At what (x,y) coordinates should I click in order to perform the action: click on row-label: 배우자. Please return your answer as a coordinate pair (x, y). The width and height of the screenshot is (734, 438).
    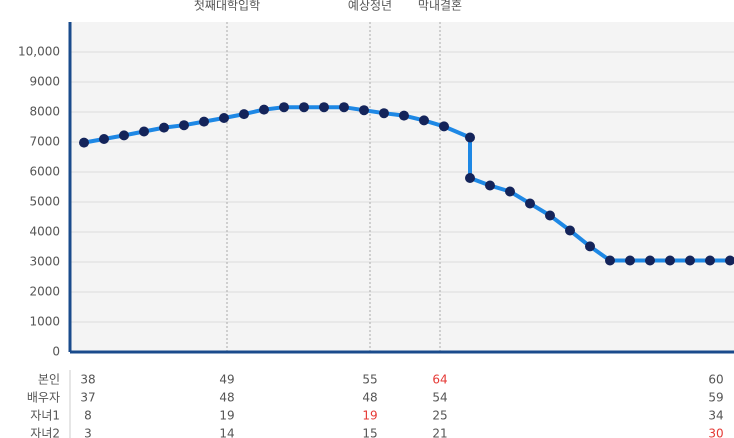
    Looking at the image, I should click on (43, 398).